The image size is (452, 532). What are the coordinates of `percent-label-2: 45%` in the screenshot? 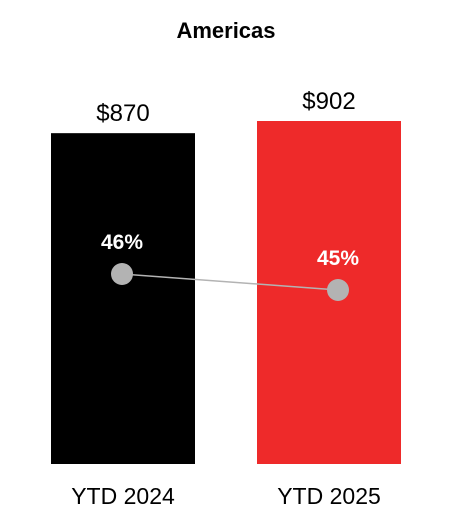 It's located at (338, 258).